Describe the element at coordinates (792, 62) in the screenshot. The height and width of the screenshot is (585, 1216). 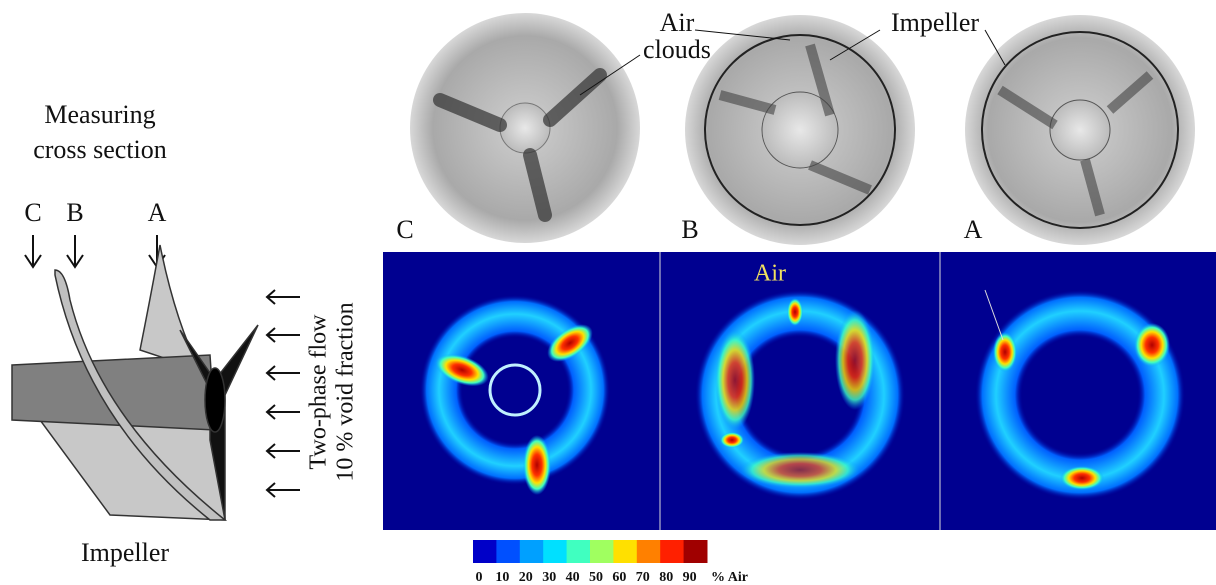
I see `leader-lines` at that location.